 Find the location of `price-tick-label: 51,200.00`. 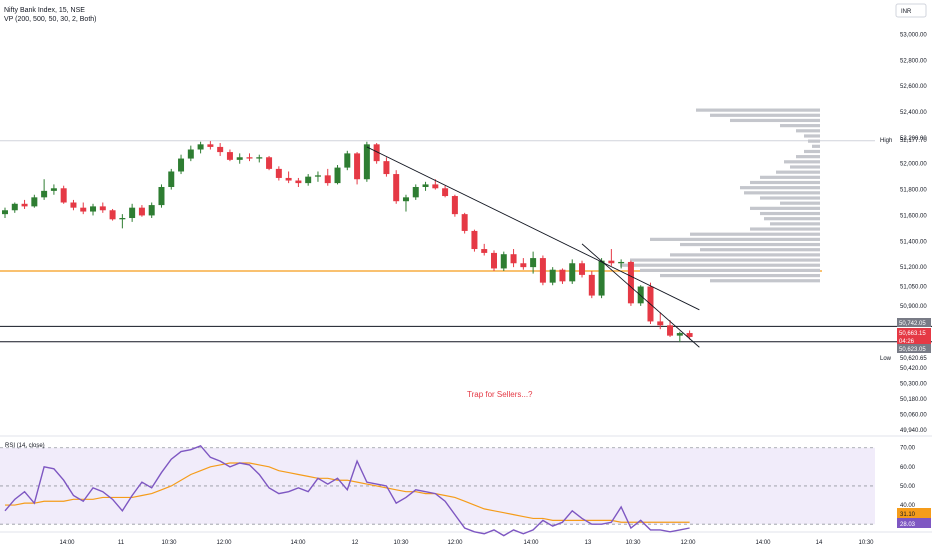

price-tick-label: 51,200.00 is located at coordinates (913, 268).